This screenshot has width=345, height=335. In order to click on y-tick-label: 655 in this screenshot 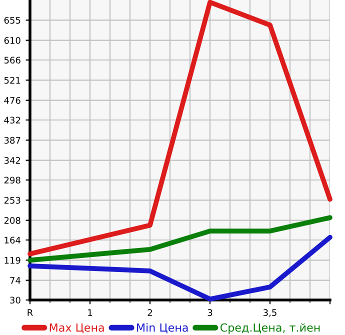, I will do `click(12, 20)`.